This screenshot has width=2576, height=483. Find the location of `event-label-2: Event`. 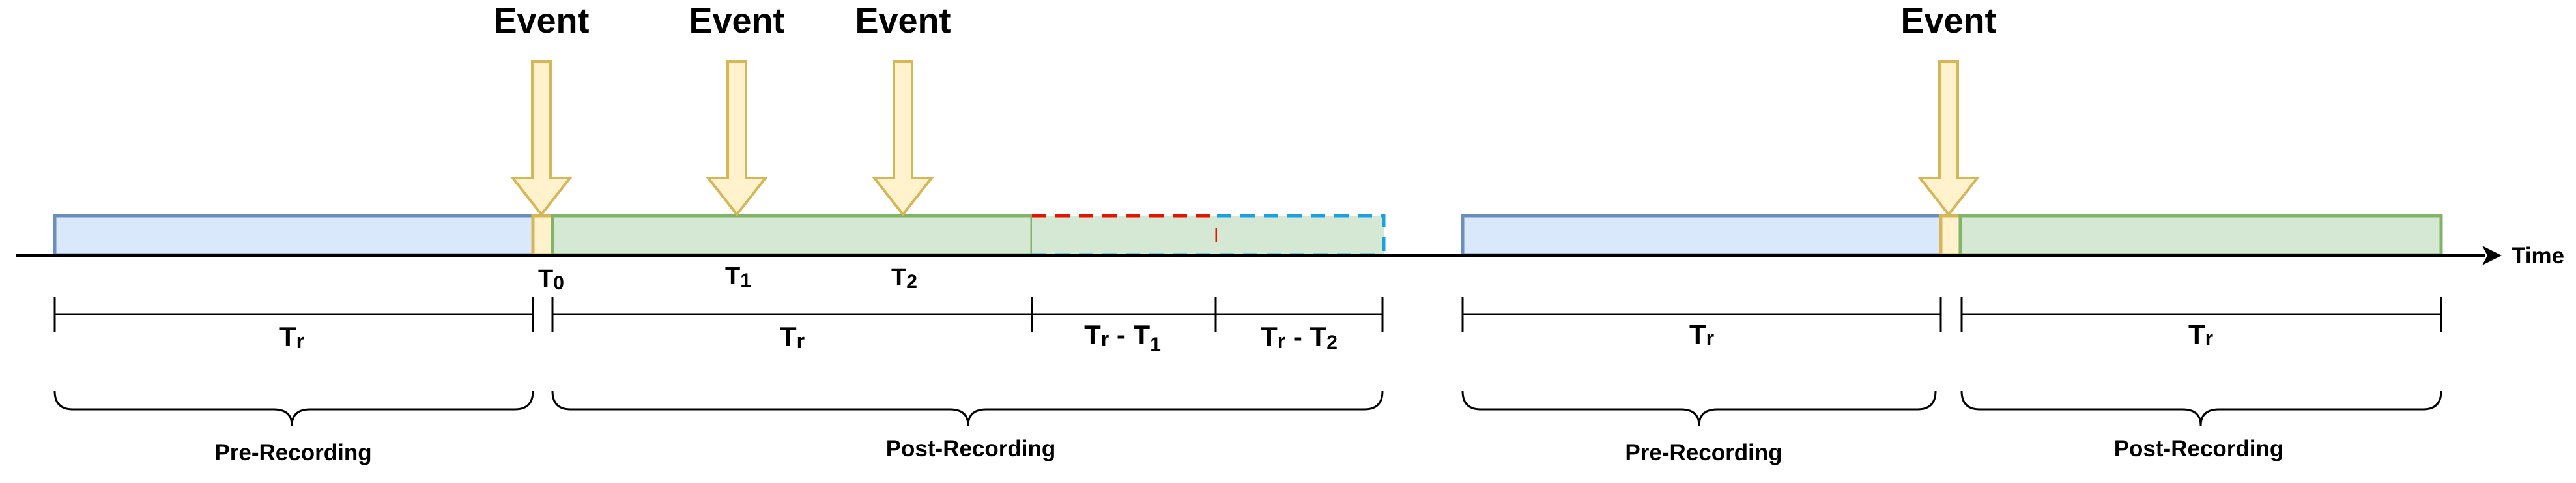

event-label-2: Event is located at coordinates (736, 20).